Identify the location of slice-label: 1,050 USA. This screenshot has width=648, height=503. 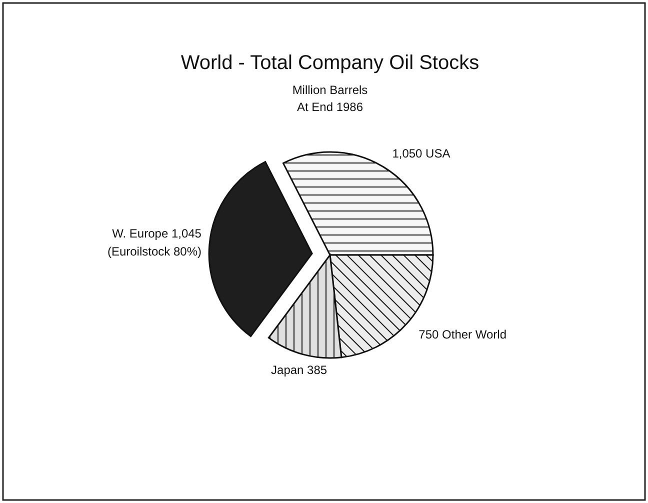
(421, 153).